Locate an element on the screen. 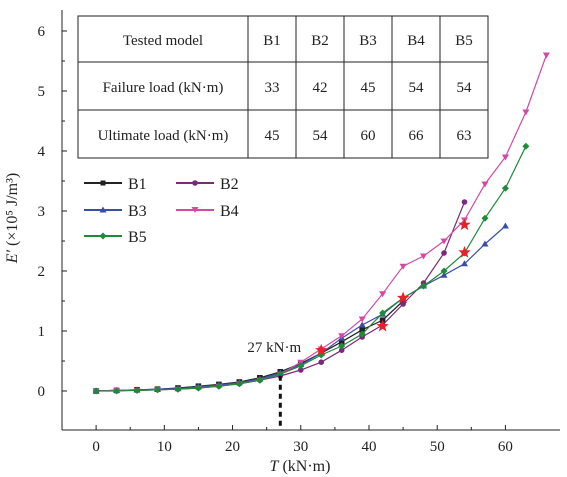 The height and width of the screenshot is (477, 567). table-cell-ultimate-b1: 45 is located at coordinates (272, 136).